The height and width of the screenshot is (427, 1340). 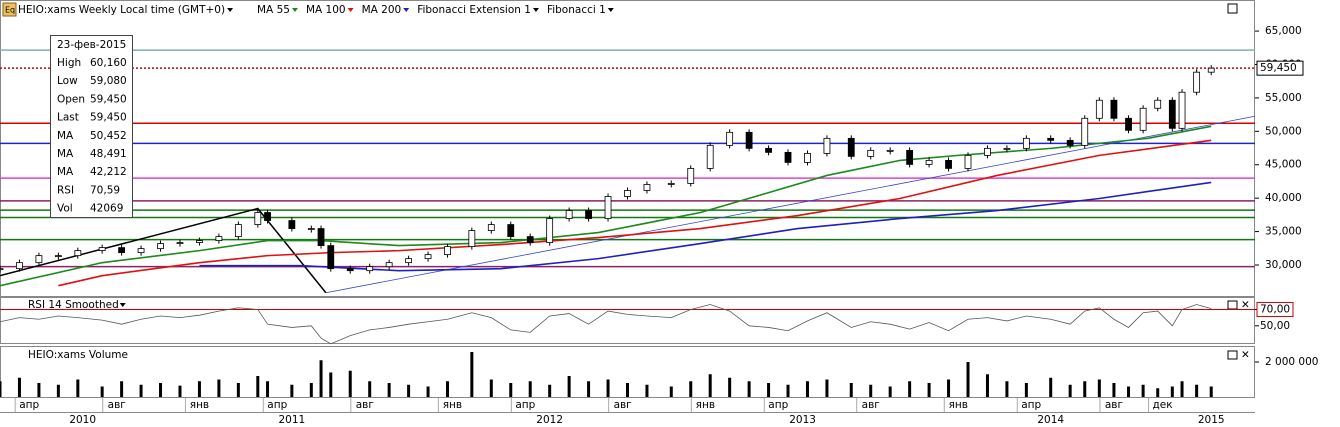 What do you see at coordinates (82, 420) in the screenshot?
I see `year-label: 2010` at bounding box center [82, 420].